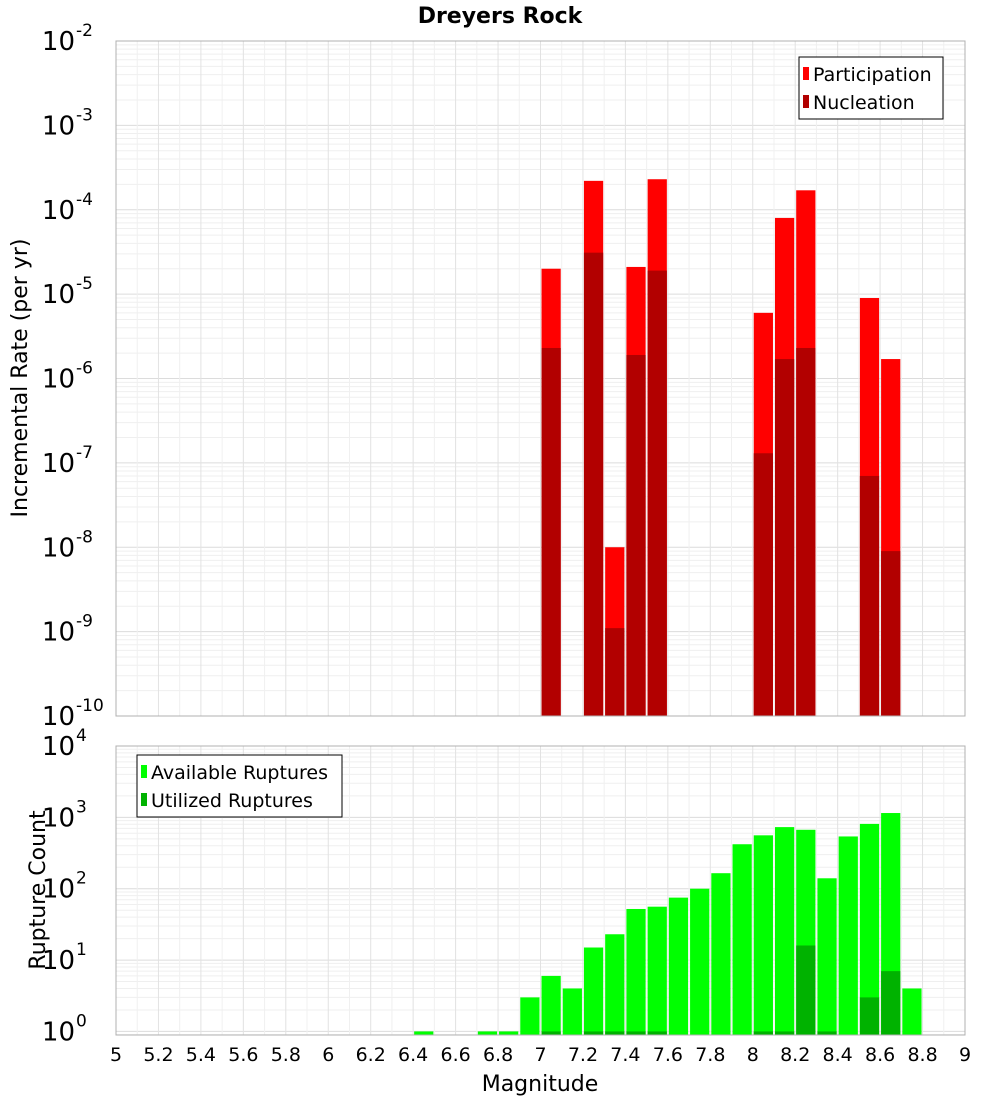  What do you see at coordinates (116, 1055) in the screenshot?
I see `x-tick-label: 5` at bounding box center [116, 1055].